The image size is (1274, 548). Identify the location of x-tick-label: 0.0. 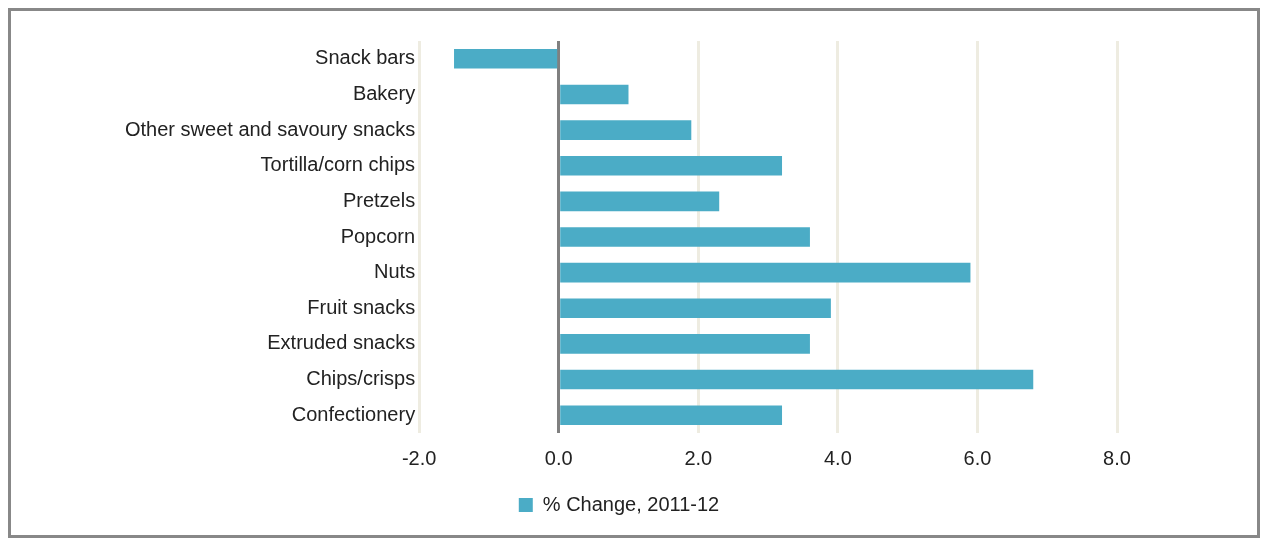
(558, 457).